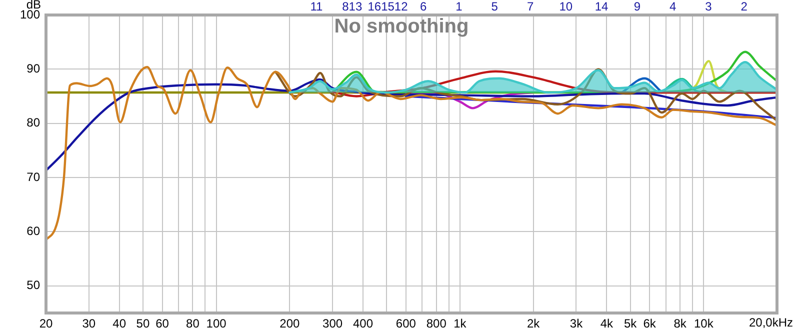  What do you see at coordinates (332, 323) in the screenshot?
I see `x-tick-label: 300` at bounding box center [332, 323].